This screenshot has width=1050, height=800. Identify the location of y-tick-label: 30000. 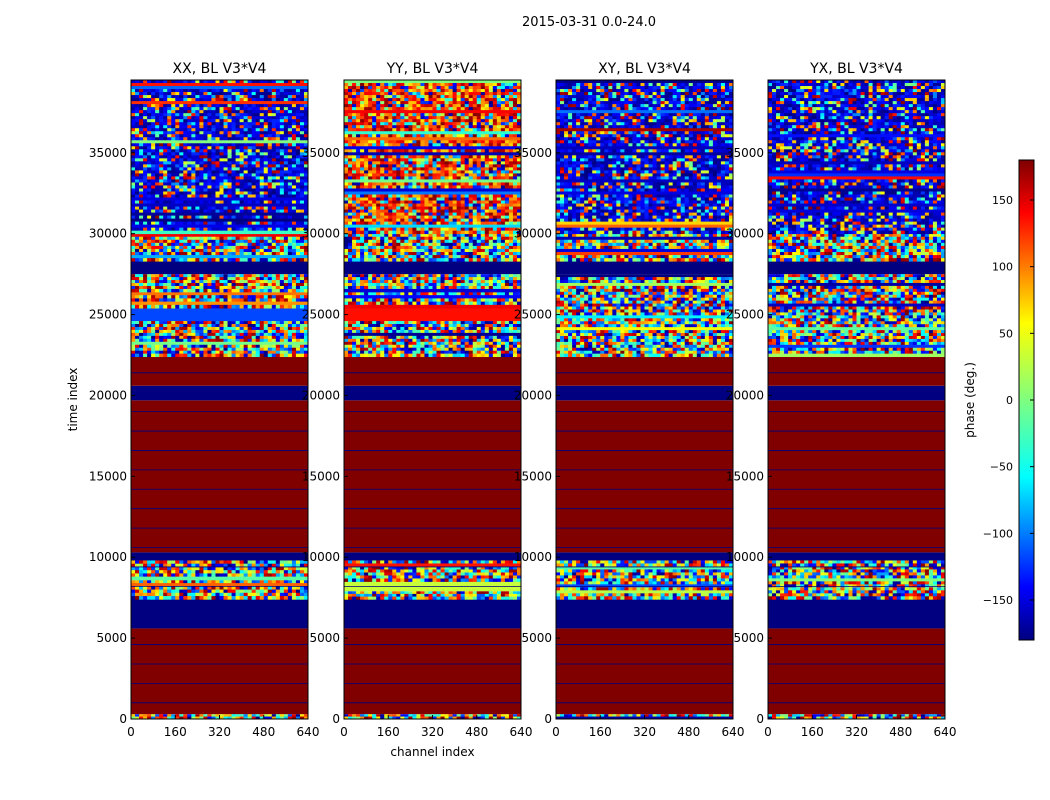
(108, 234).